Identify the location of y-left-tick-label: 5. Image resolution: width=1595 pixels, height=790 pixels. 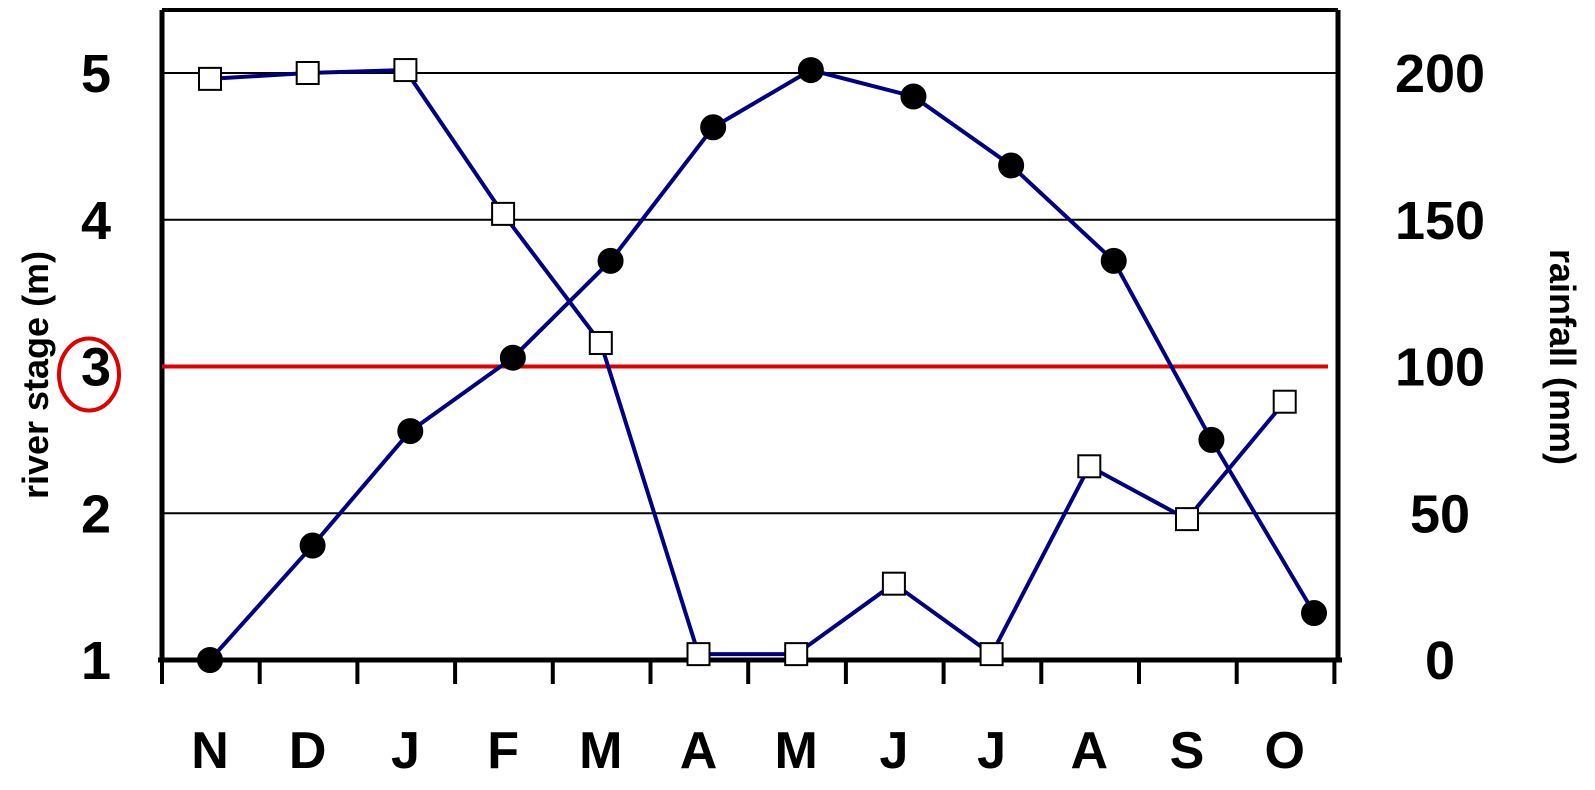
(96, 74).